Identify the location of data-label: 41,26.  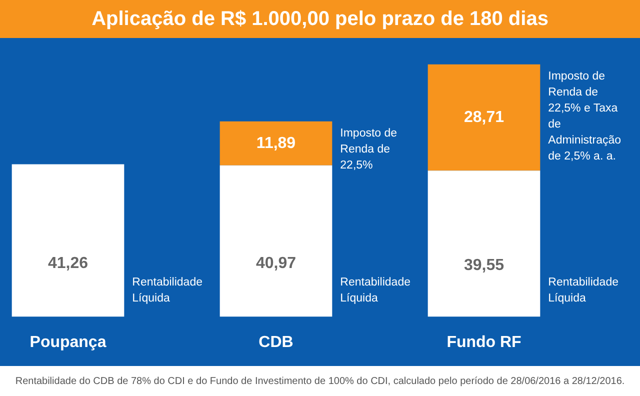
(68, 263).